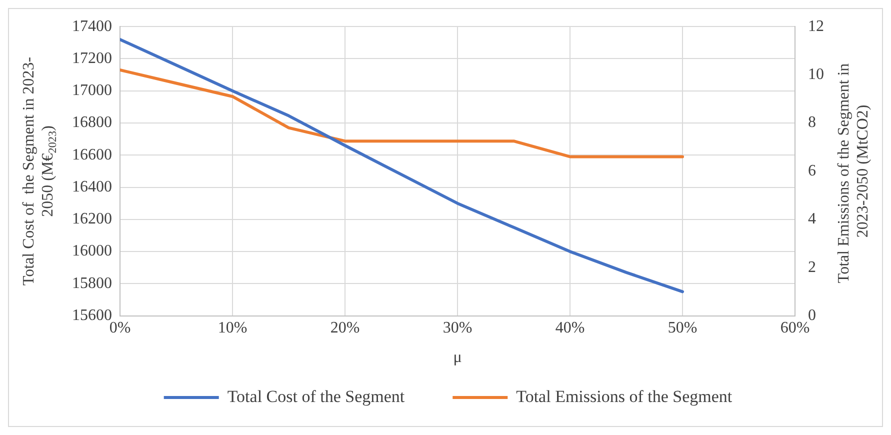  What do you see at coordinates (816, 26) in the screenshot?
I see `y2-tick-label: 12` at bounding box center [816, 26].